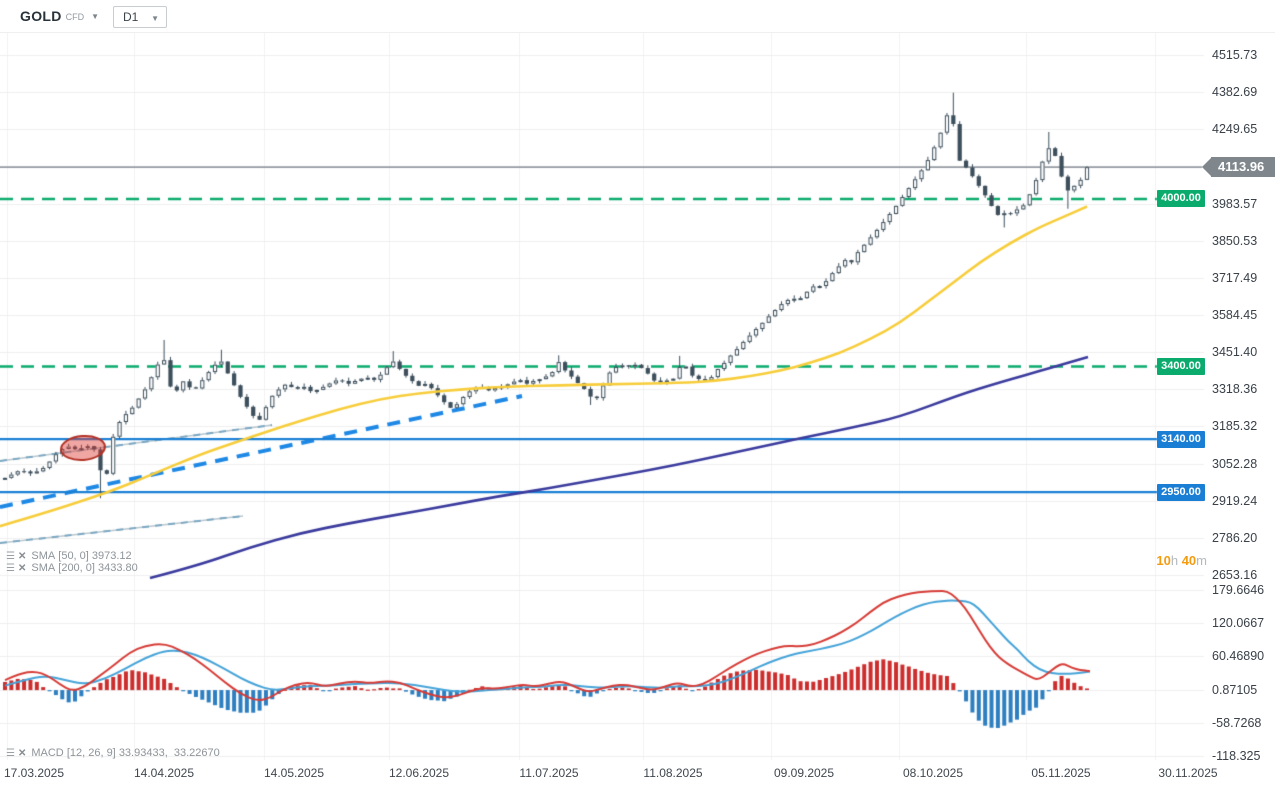 This screenshot has width=1275, height=787. I want to click on timeframe-value: D1, so click(131, 17).